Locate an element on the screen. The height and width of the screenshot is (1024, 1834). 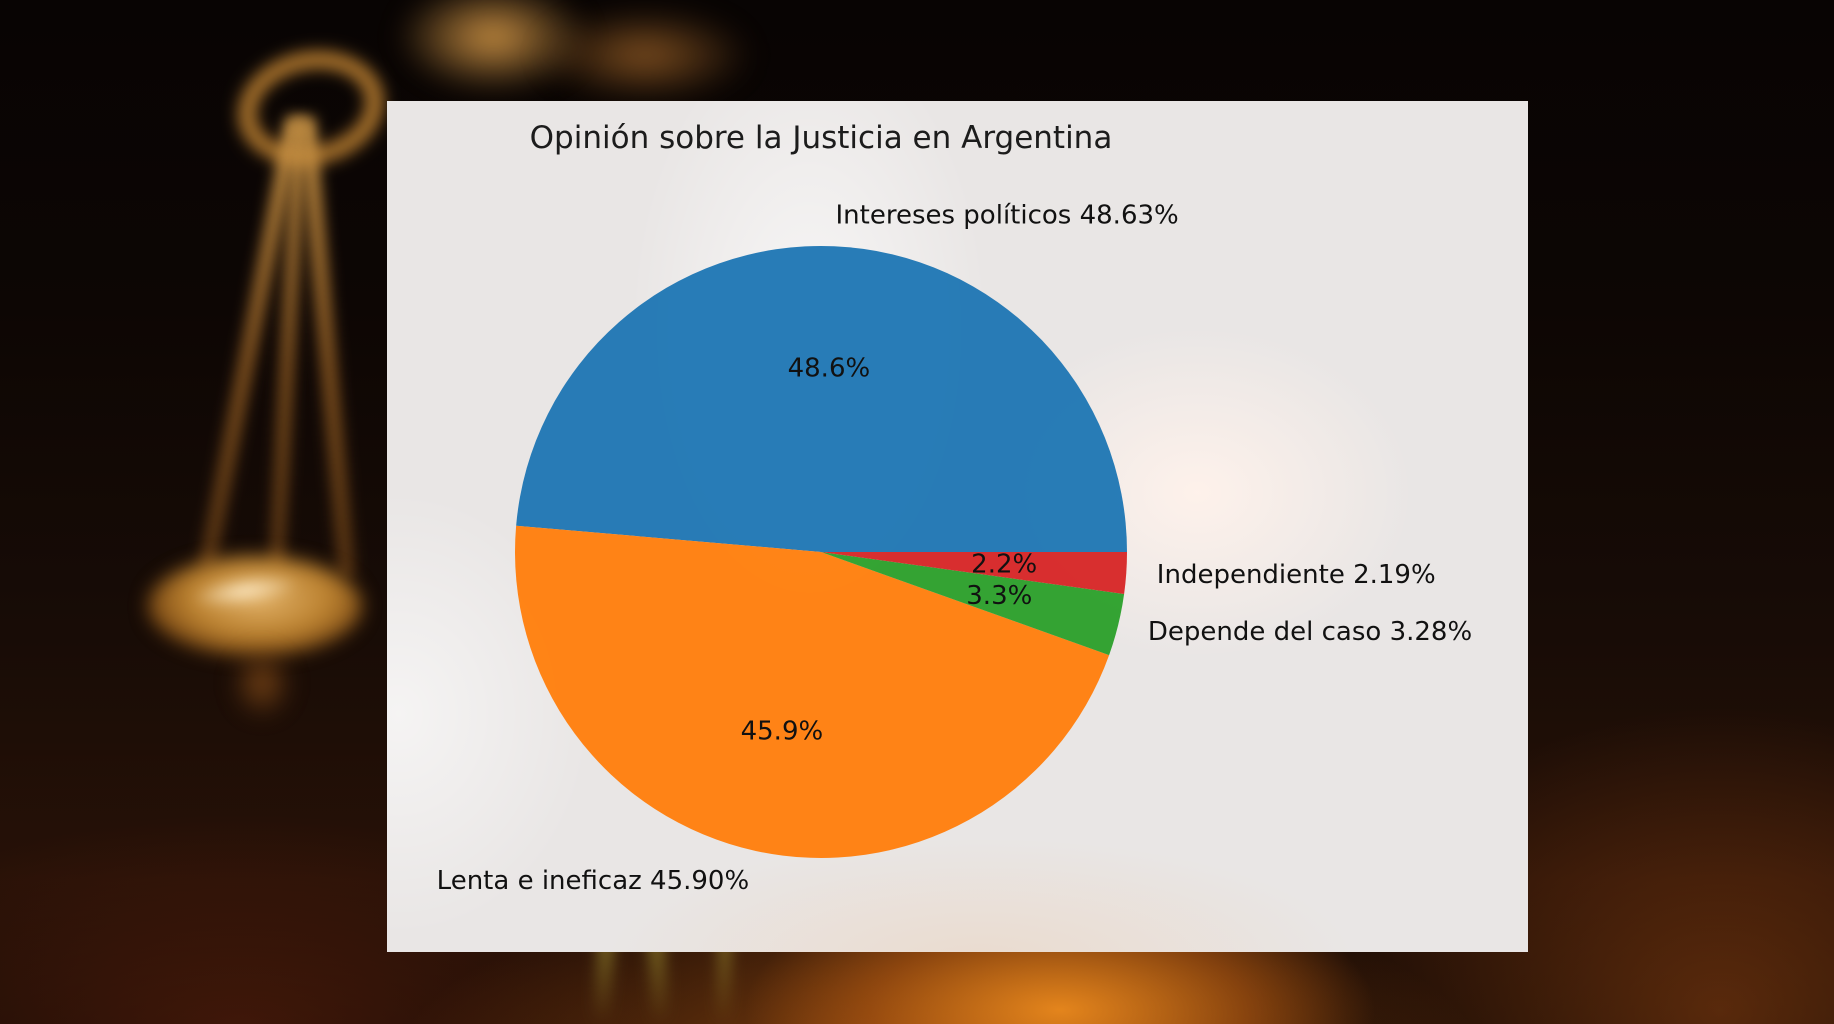
pie-category-label-3: Independiente 2.19% is located at coordinates (1296, 575).